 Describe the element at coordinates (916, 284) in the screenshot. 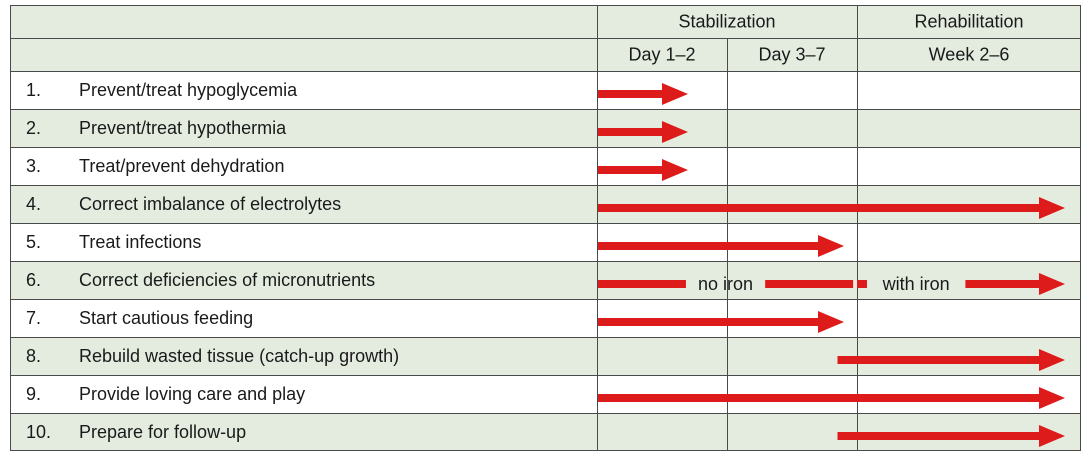

I see `band-label: with iron` at that location.